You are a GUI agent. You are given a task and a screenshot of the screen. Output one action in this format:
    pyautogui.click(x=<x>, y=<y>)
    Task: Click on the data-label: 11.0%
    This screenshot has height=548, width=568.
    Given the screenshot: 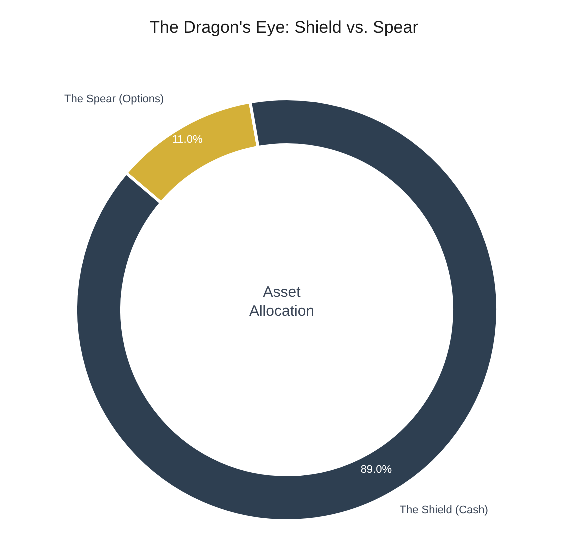 What is the action you would take?
    pyautogui.click(x=187, y=140)
    